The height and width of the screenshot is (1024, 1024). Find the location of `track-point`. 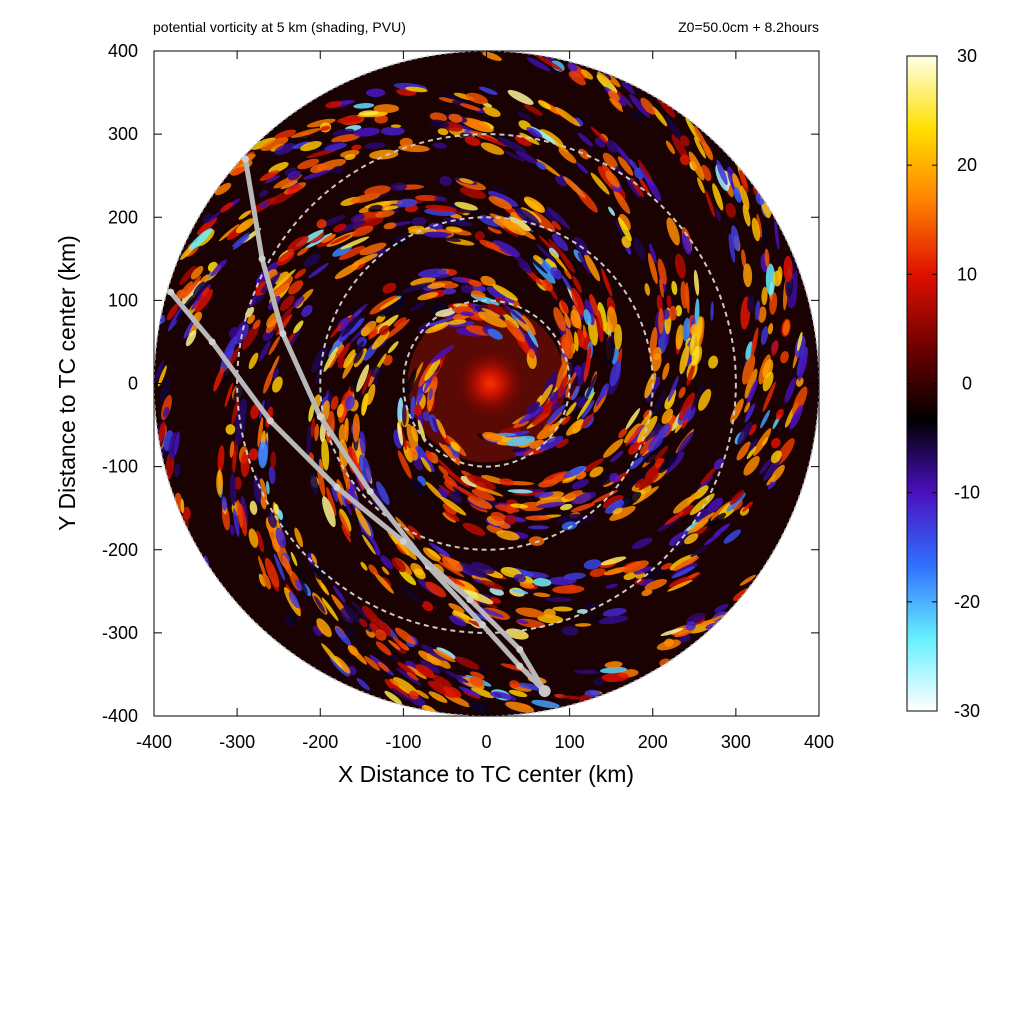

track-point is located at coordinates (262, 259).